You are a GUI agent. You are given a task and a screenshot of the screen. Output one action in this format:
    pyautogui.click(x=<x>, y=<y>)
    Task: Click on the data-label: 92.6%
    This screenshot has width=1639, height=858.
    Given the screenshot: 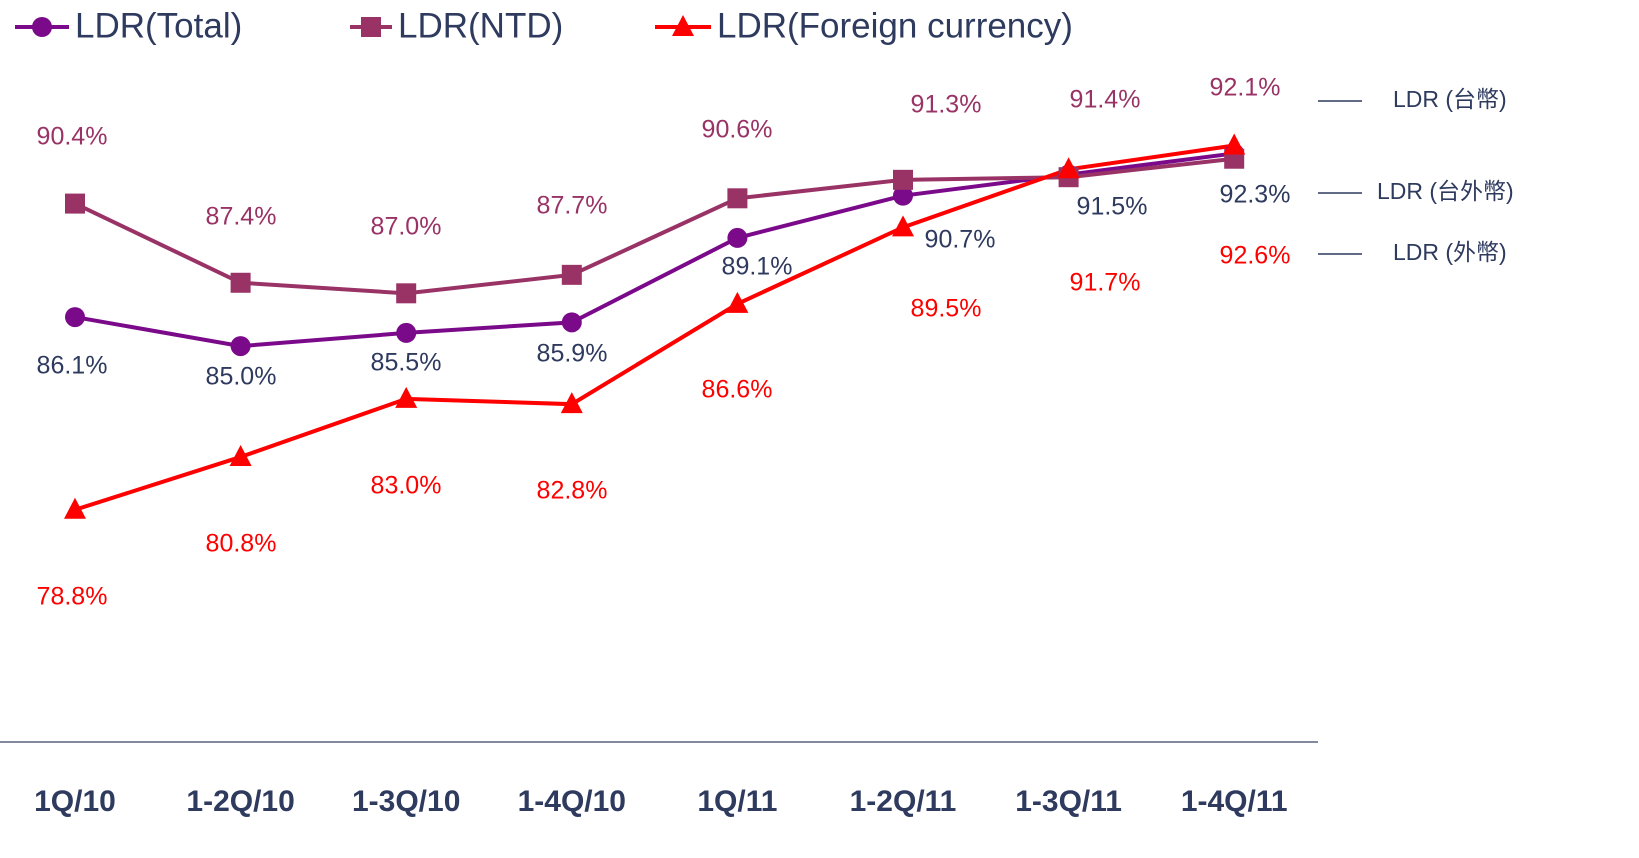 What is the action you would take?
    pyautogui.click(x=1255, y=256)
    